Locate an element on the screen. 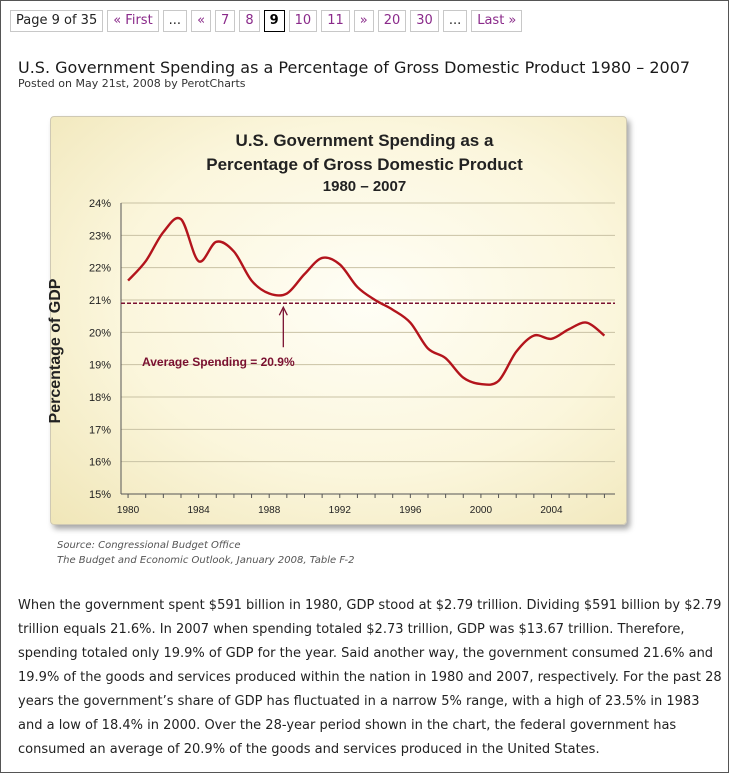  y-tick-label: 18% is located at coordinates (100, 398).